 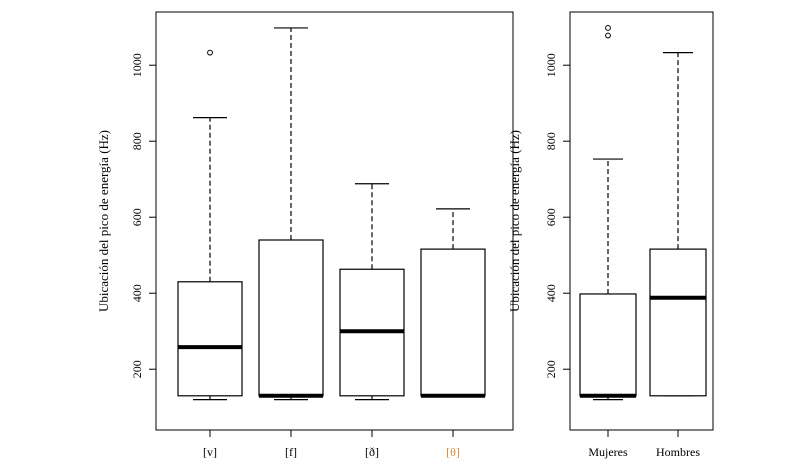 I want to click on box-4: [θ], so click(x=453, y=333).